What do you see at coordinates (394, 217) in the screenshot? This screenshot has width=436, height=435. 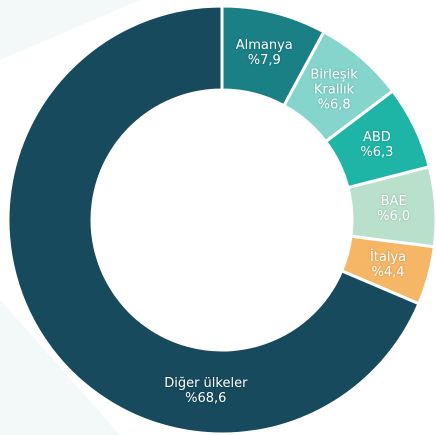 I see `value-label: %6,0` at bounding box center [394, 217].